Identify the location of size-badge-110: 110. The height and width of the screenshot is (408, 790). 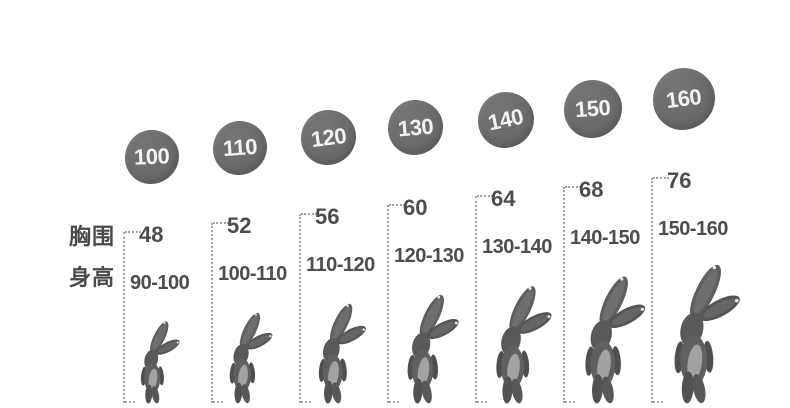
(240, 148).